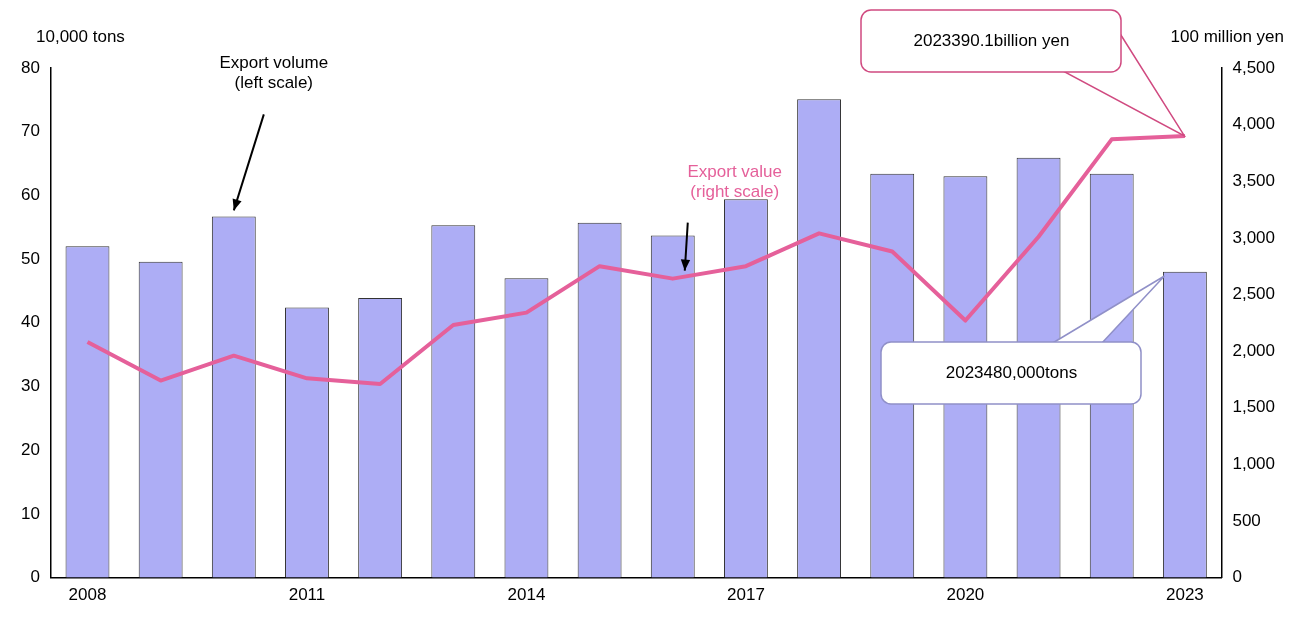 Image resolution: width=1297 pixels, height=629 pixels. Describe the element at coordinates (1184, 595) in the screenshot. I see `x-tick-label: 2023` at that location.